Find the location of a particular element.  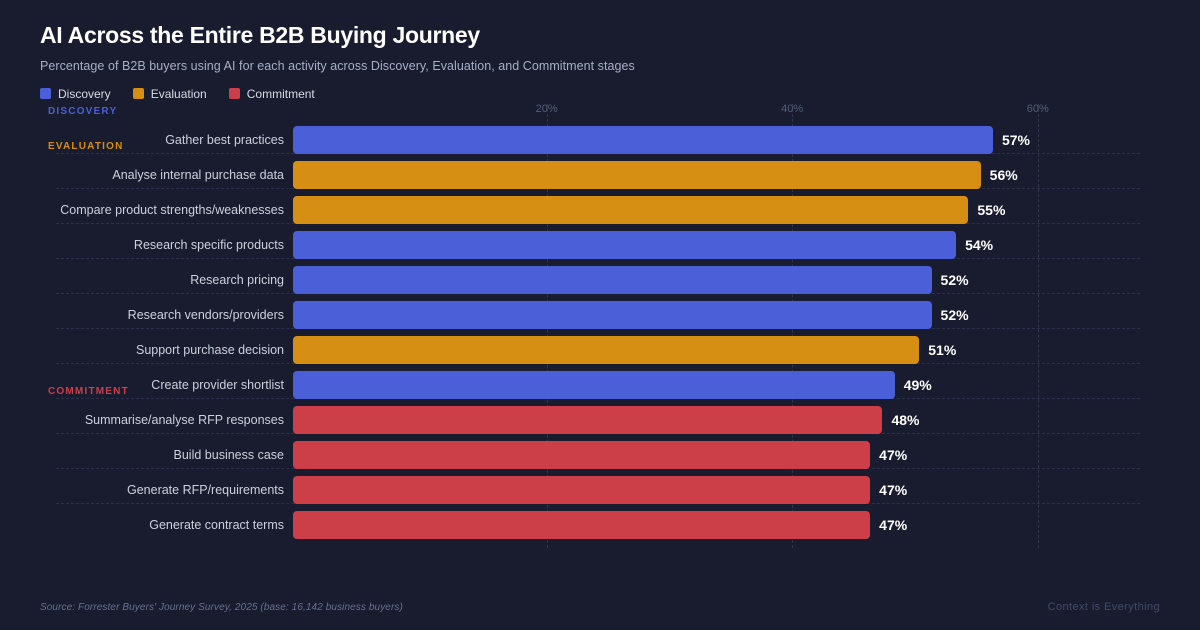

bar-category-label: Analyse internal purchase data is located at coordinates (198, 174).